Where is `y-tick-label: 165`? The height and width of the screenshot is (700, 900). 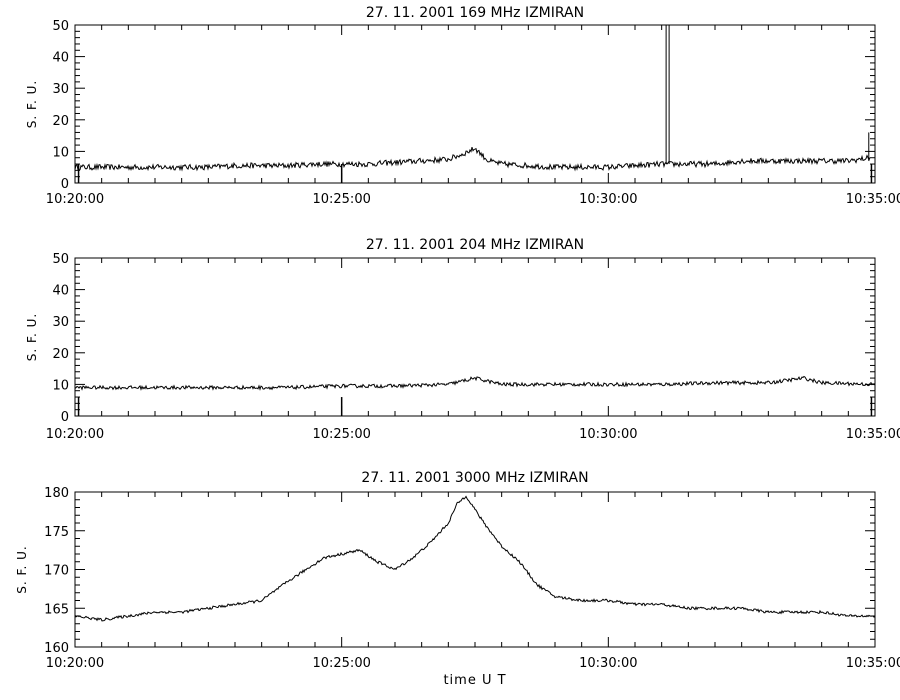 y-tick-label: 165 is located at coordinates (56, 609).